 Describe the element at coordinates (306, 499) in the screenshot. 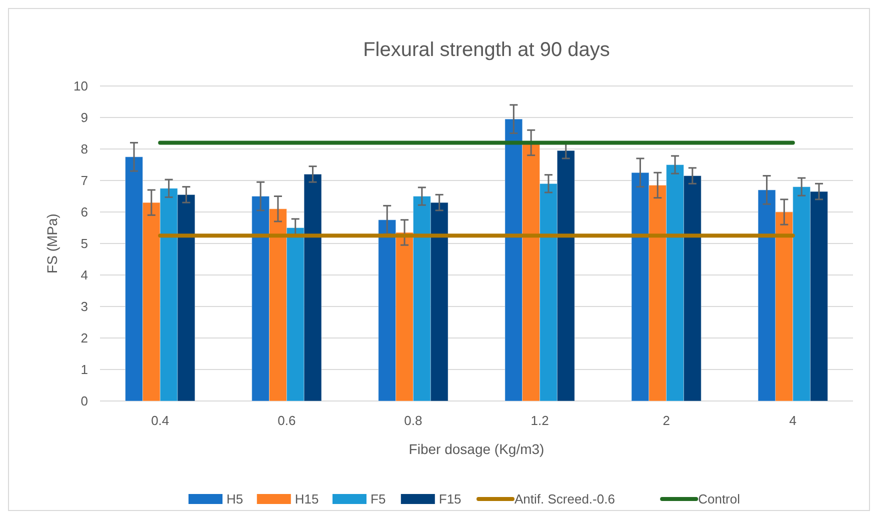

I see `legend-label: H15` at that location.